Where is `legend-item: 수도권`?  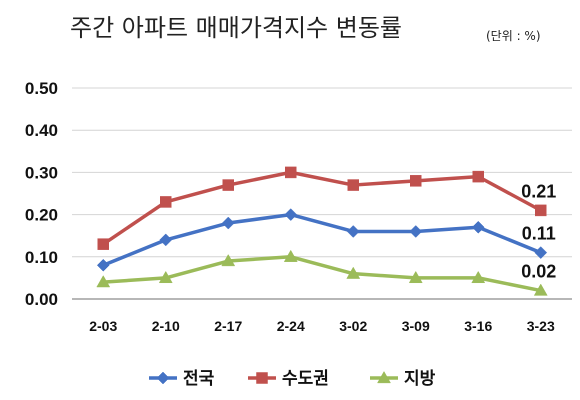 legend-item: 수도권 is located at coordinates (288, 379).